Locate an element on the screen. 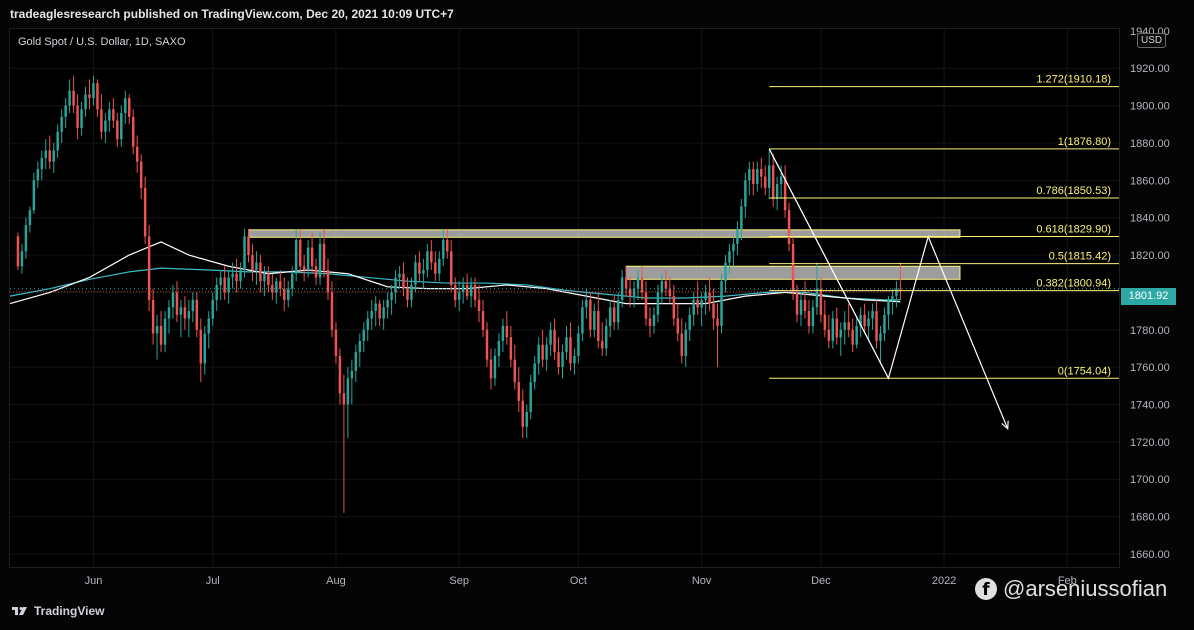  symbol-title: Gold Spot / U.S. Dollar, 1D, SAXO is located at coordinates (102, 42).